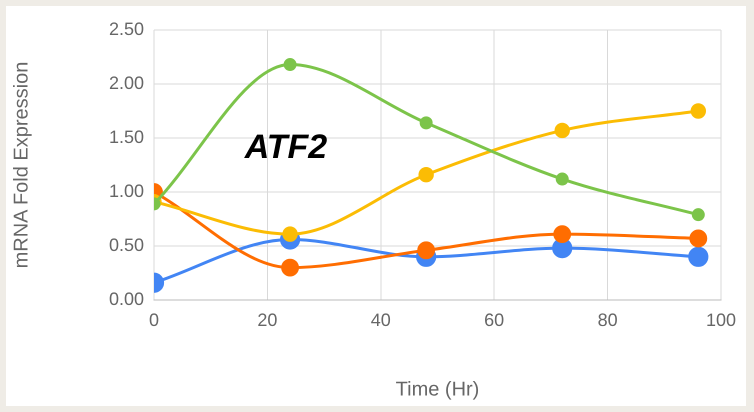  I want to click on y-tick-label: 1.50, so click(126, 136).